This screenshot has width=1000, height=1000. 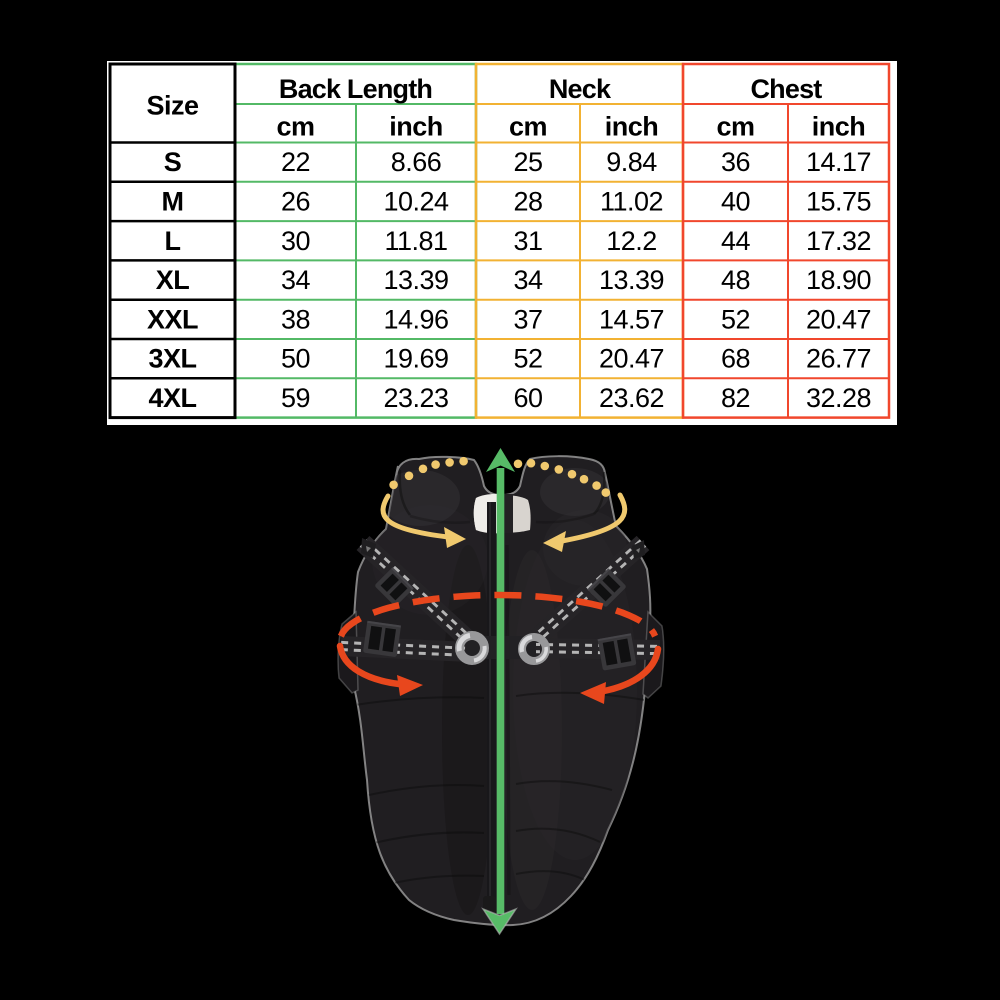 I want to click on svg-text: 44, so click(x=736, y=241).